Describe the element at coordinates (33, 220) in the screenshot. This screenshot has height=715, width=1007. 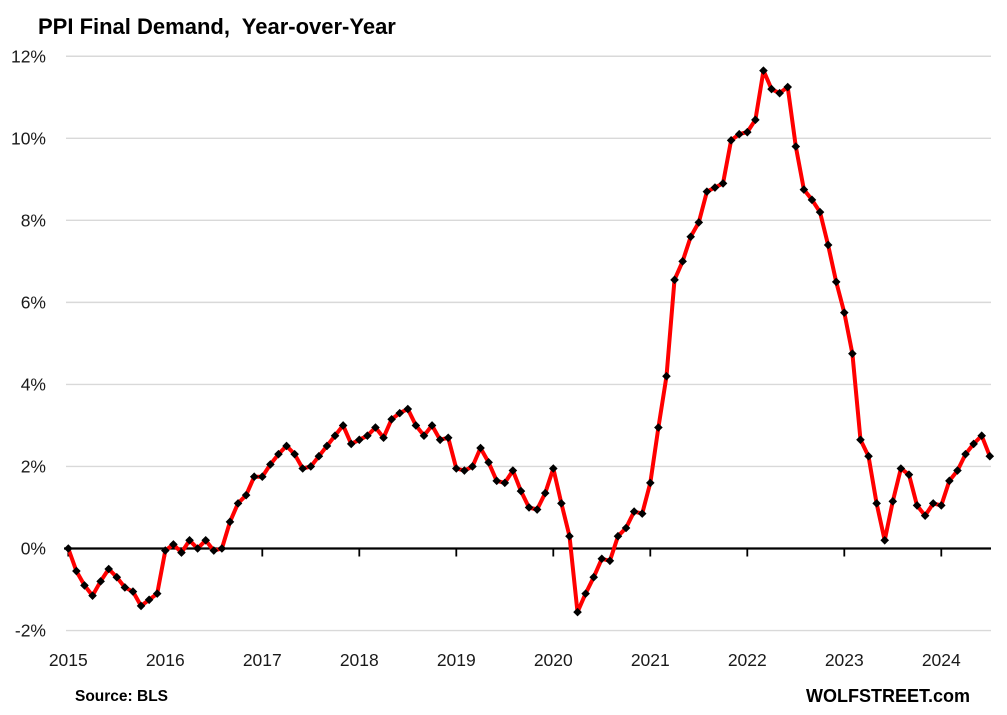
I see `y-axis-label: 8%` at that location.